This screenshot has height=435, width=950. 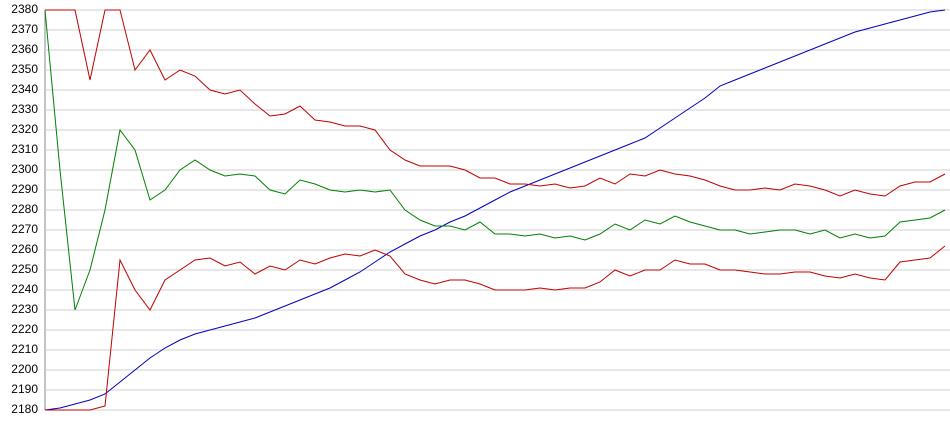 I want to click on y-tick-label: 2380, so click(x=24, y=9).